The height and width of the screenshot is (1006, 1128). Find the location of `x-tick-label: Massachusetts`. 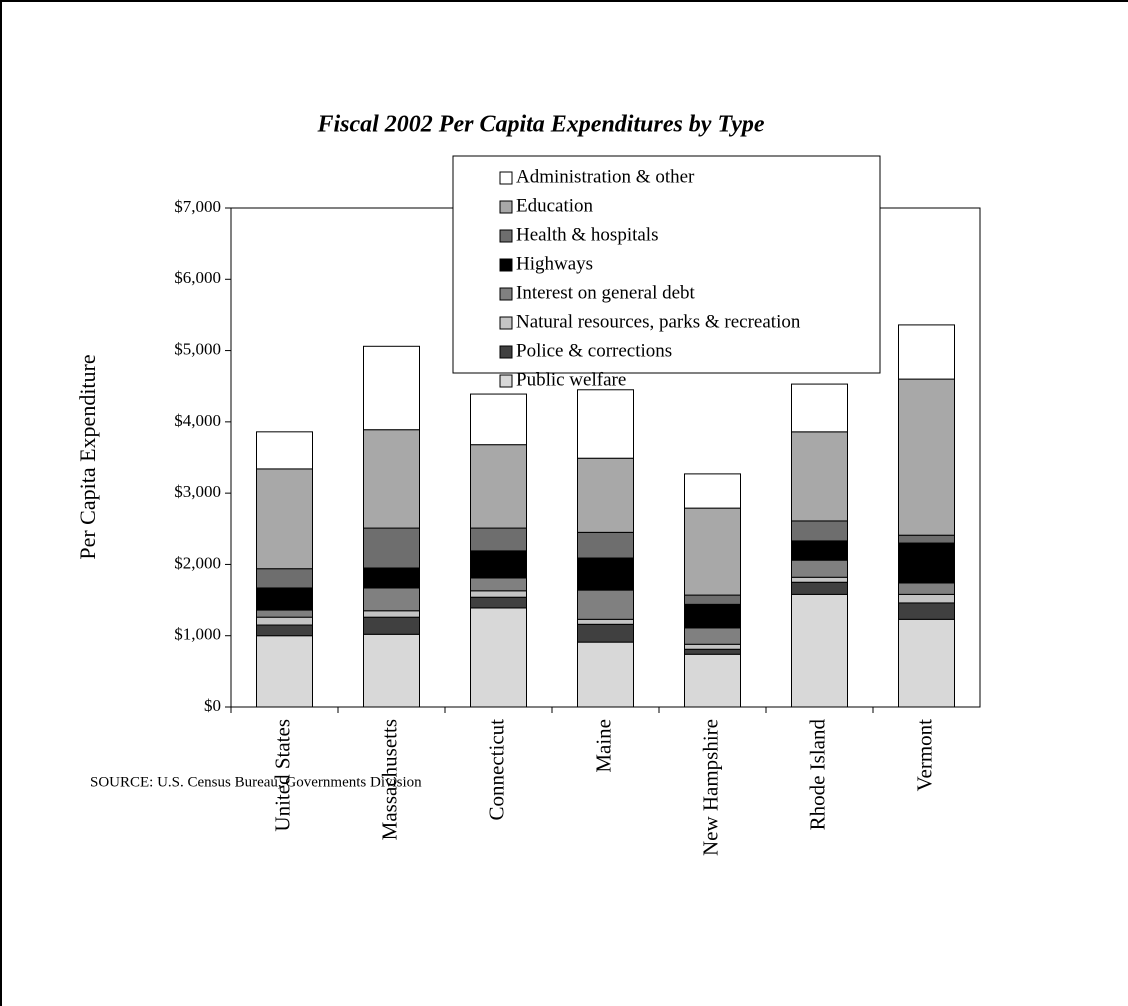

x-tick-label: Massachusetts is located at coordinates (389, 779).